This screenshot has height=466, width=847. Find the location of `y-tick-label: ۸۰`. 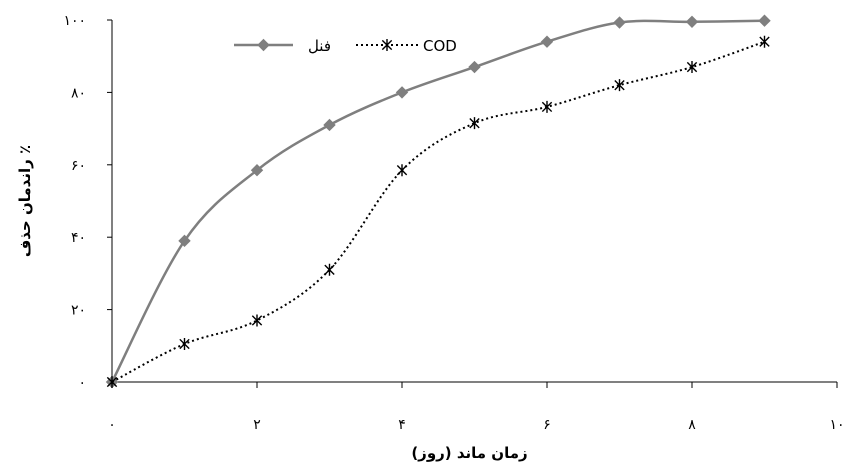

y-tick-label: ۸۰ is located at coordinates (78, 93).